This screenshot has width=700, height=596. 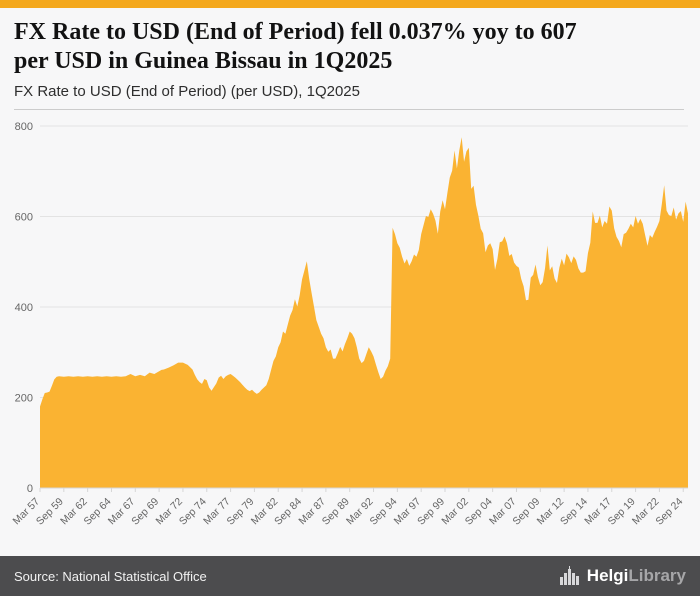 What do you see at coordinates (110, 576) in the screenshot?
I see `source-text: Source: National Statistical Office` at bounding box center [110, 576].